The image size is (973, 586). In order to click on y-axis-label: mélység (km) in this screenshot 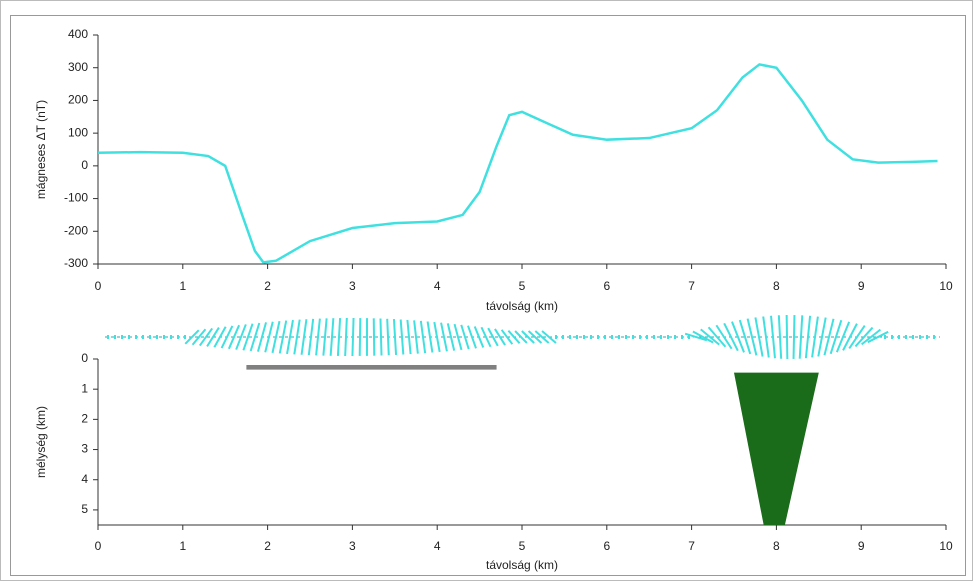, I will do `click(41, 442)`.